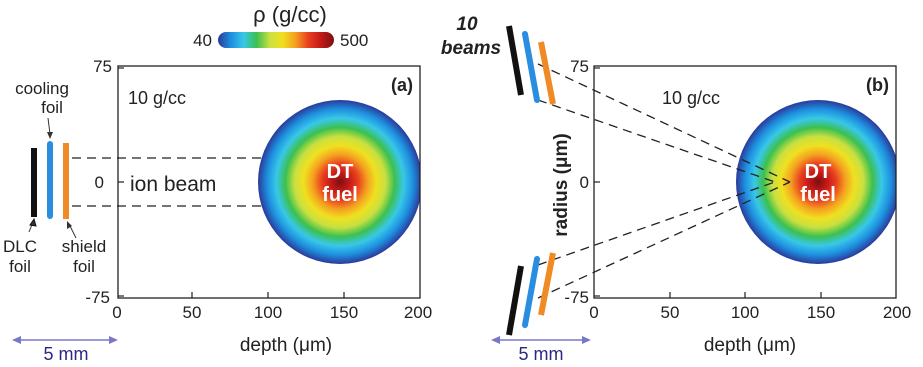 The height and width of the screenshot is (367, 923). Describe the element at coordinates (515, 60) in the screenshot. I see `dlc-foil-b-upper` at that location.